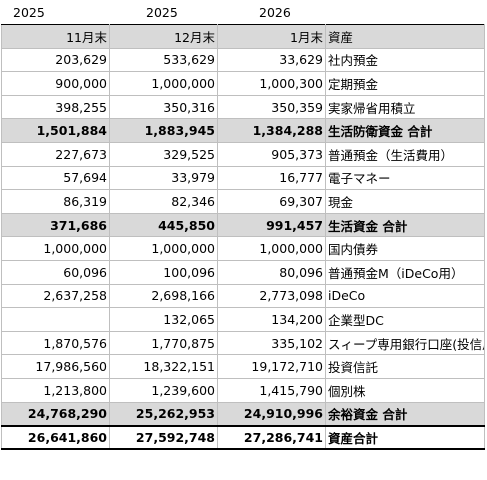 This screenshot has height=480, width=487. Describe the element at coordinates (271, 414) in the screenshot. I see `value-cell-jan: 24,910,996` at that location.